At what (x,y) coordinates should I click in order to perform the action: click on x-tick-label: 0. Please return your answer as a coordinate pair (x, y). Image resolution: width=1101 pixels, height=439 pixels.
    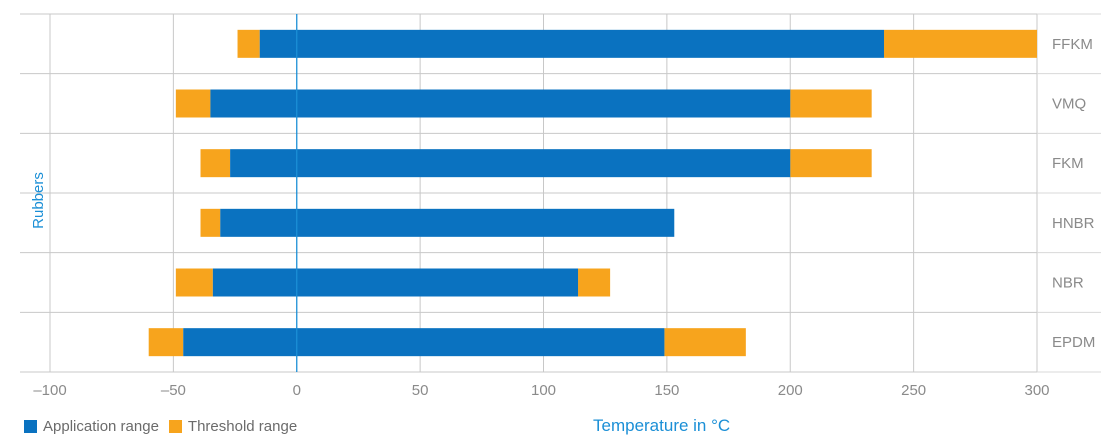
    Looking at the image, I should click on (297, 390).